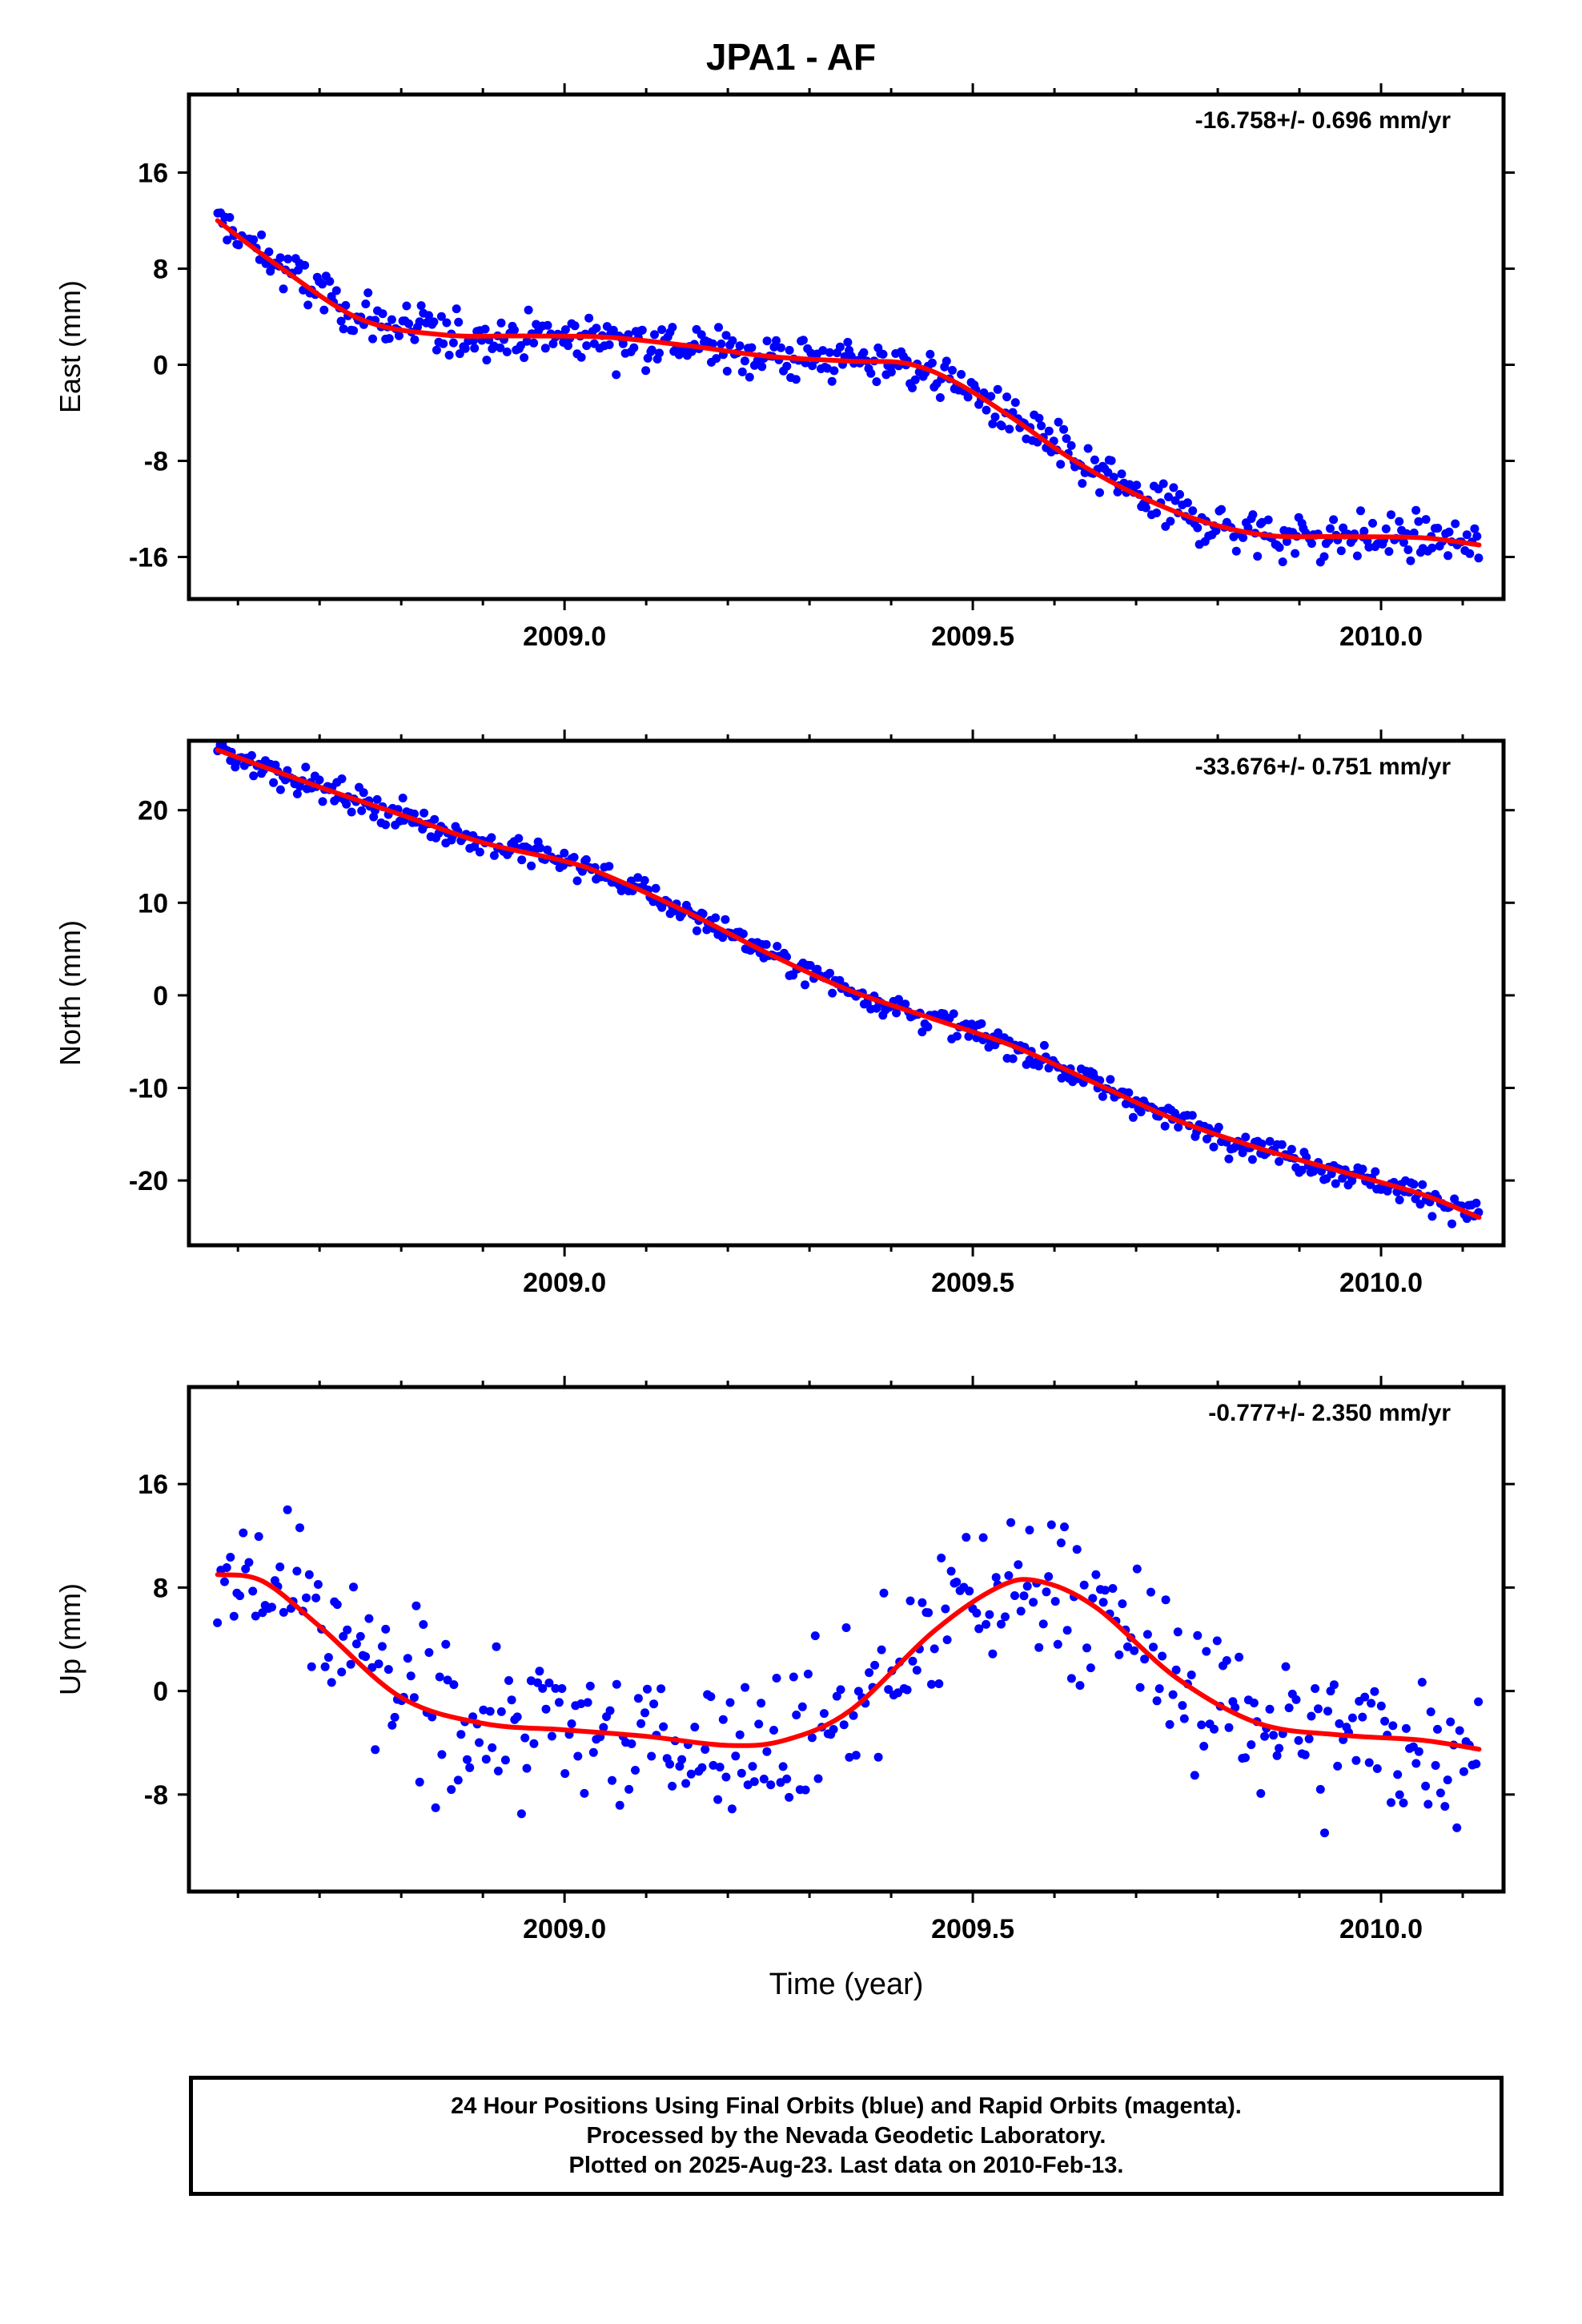 The image size is (1582, 2324). What do you see at coordinates (973, 1283) in the screenshot?
I see `x-tick-label: 2009.5` at bounding box center [973, 1283].